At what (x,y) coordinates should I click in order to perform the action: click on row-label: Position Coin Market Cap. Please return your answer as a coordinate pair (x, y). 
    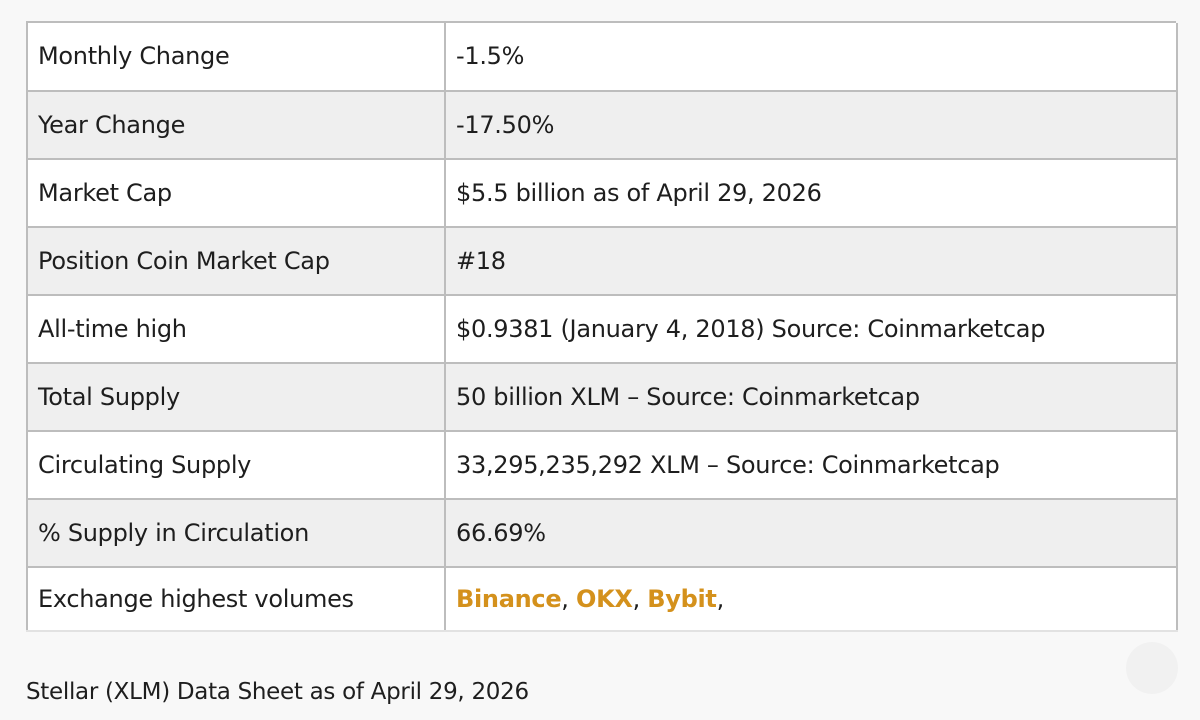
    Looking at the image, I should click on (236, 261).